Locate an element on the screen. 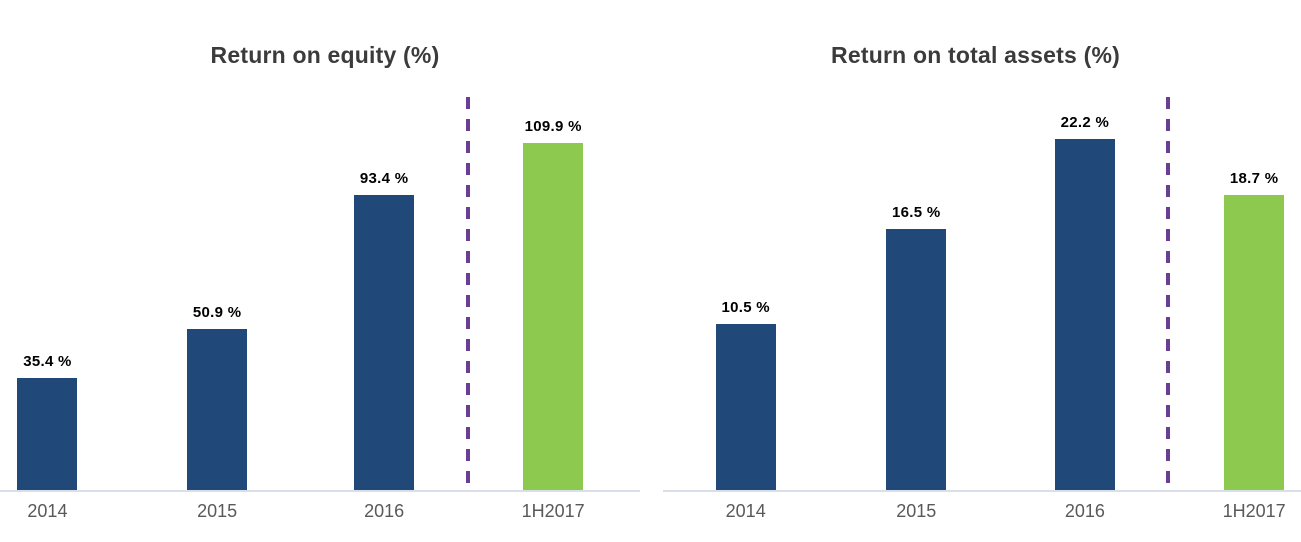 The image size is (1301, 542). bar-group-2015: 50.9 % 2015 is located at coordinates (217, 412).